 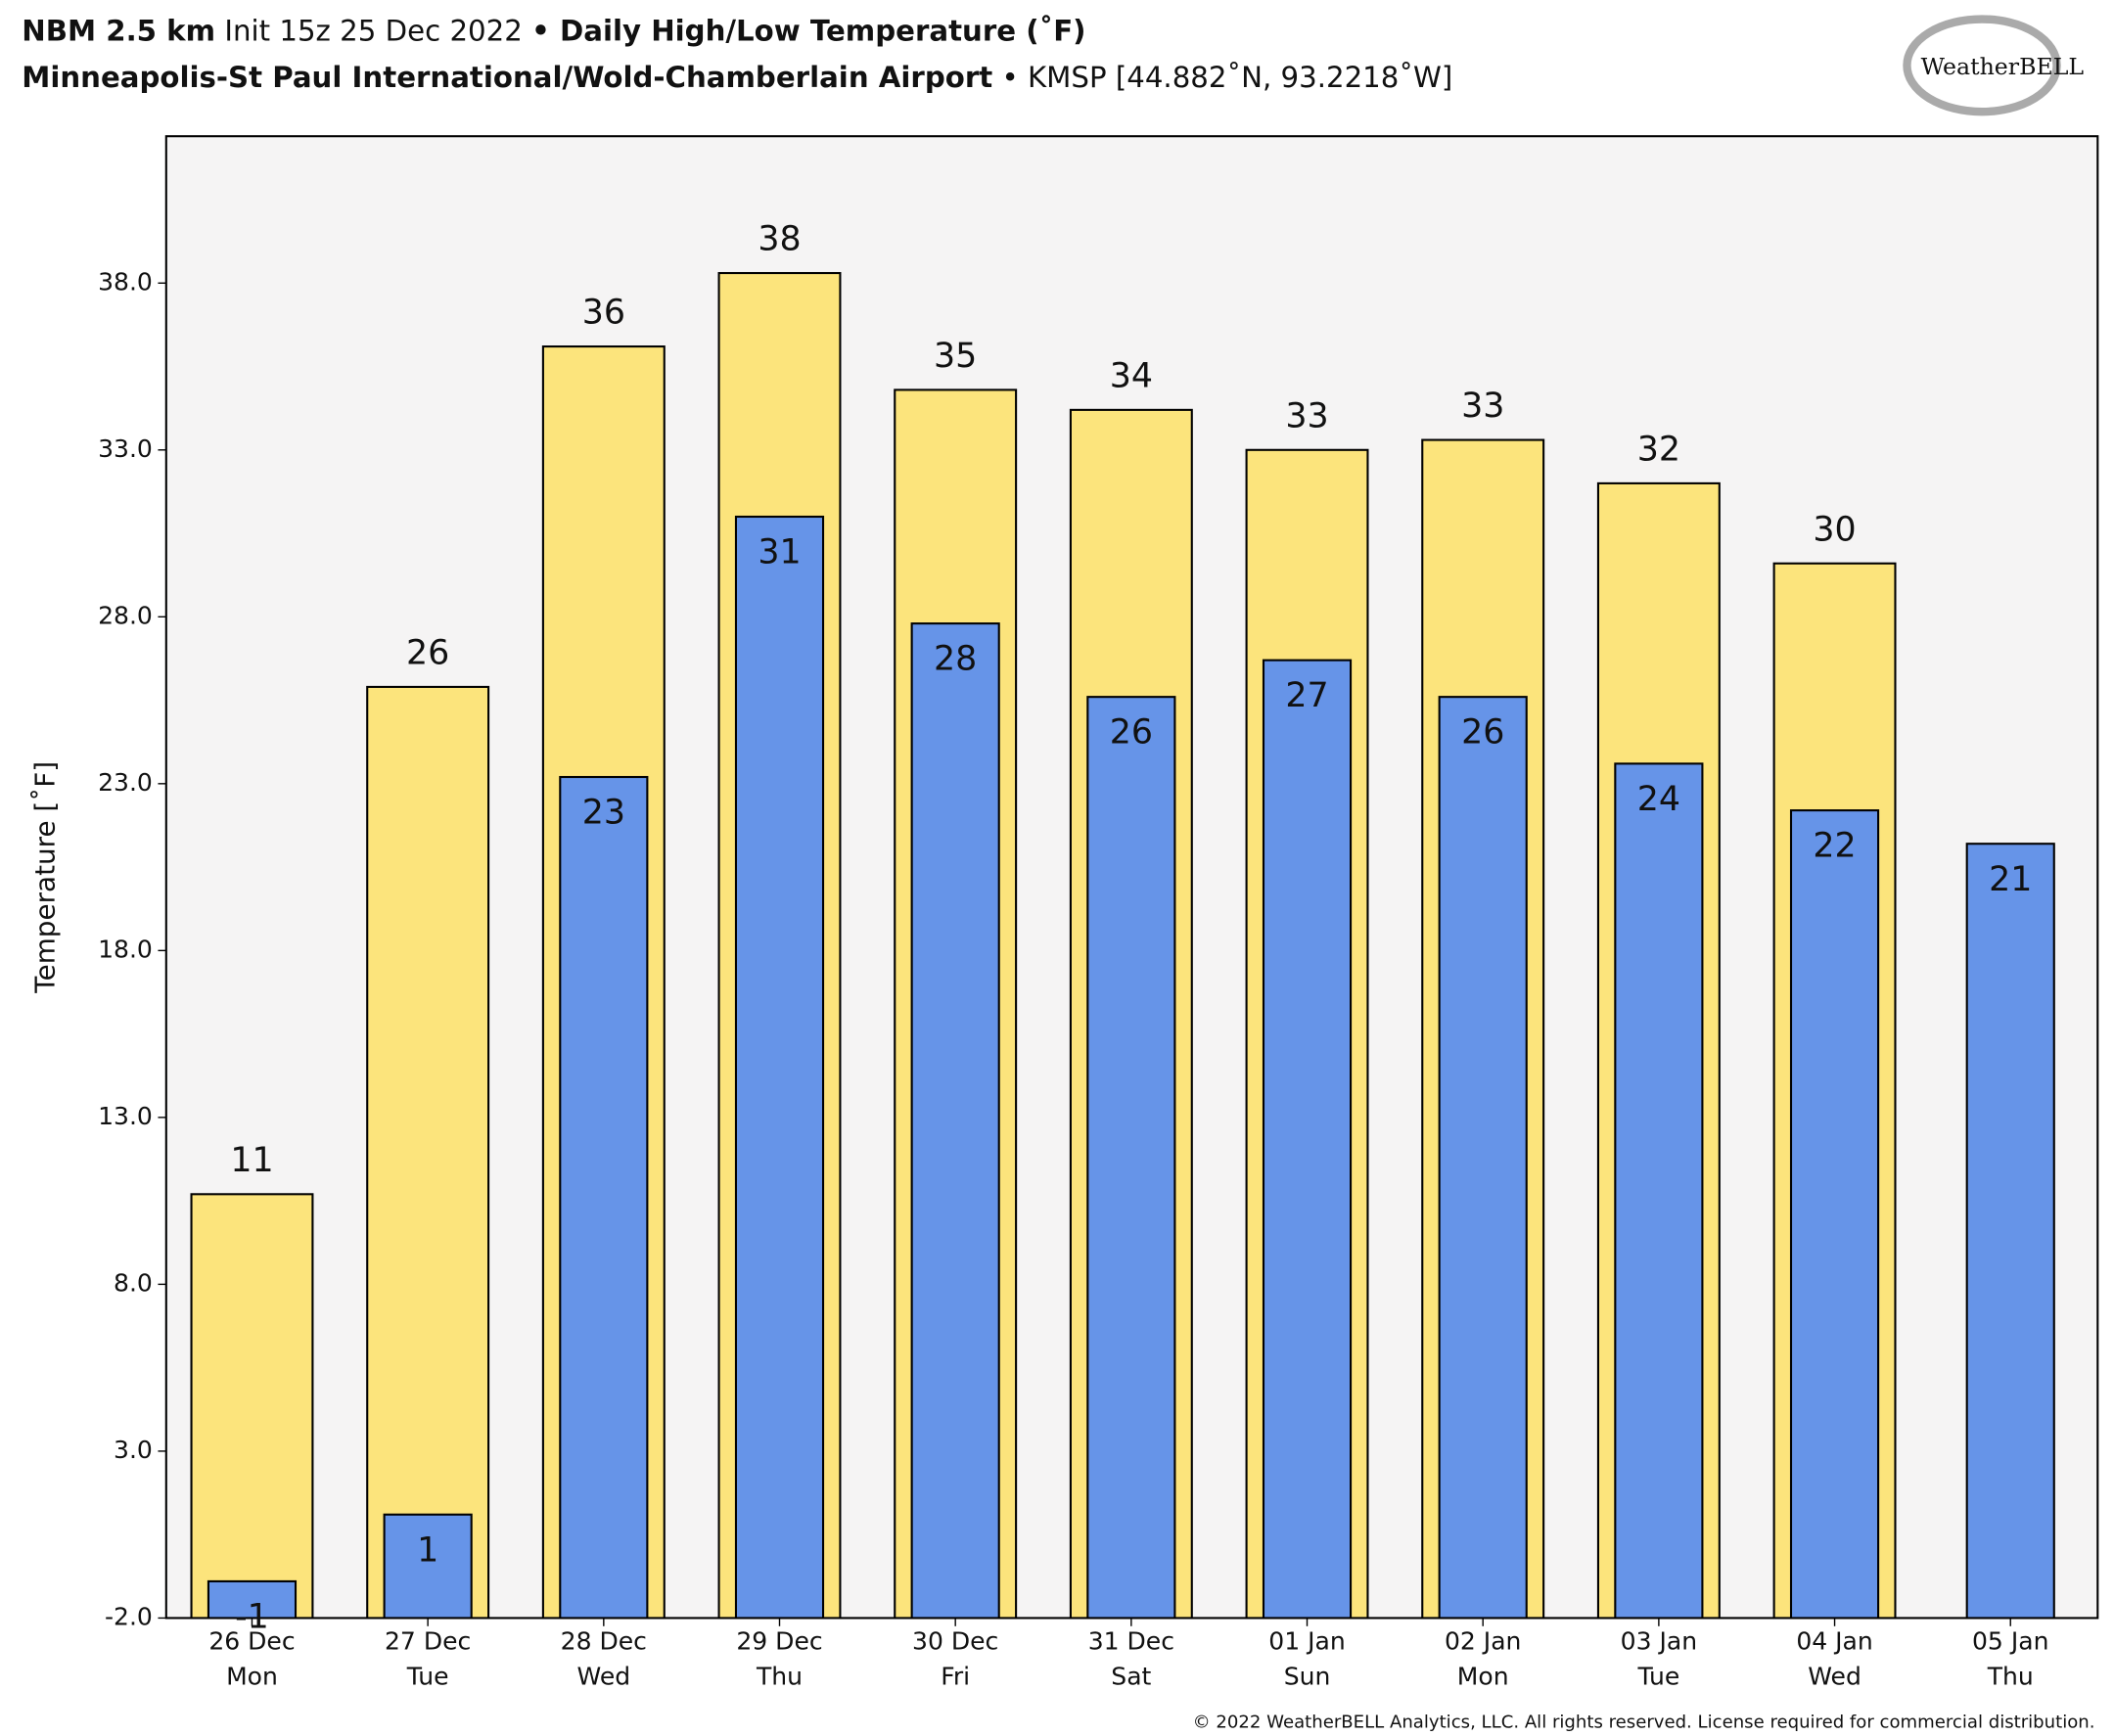 I want to click on value-label: 11, so click(x=252, y=1160).